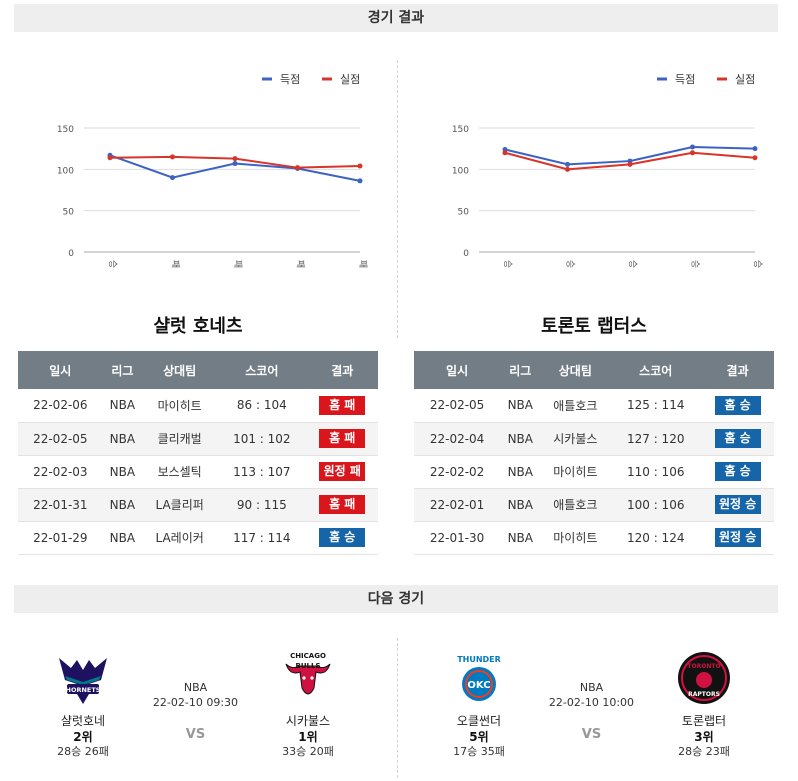 This screenshot has height=781, width=798. I want to click on table-header-row: 일시 리그 상대팀 스코어 결과, so click(594, 370).